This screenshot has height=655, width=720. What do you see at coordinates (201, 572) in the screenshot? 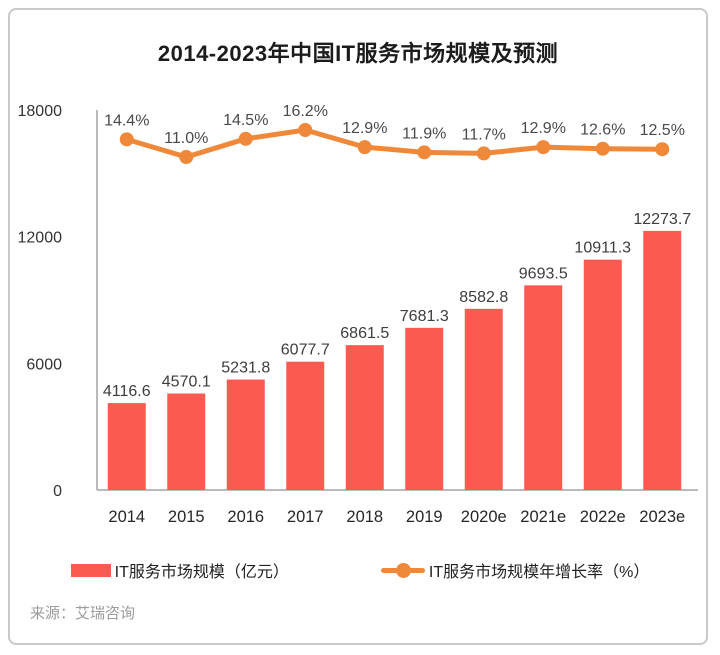
I see `bar-series-label: IT服务市场规模（亿元）` at bounding box center [201, 572].